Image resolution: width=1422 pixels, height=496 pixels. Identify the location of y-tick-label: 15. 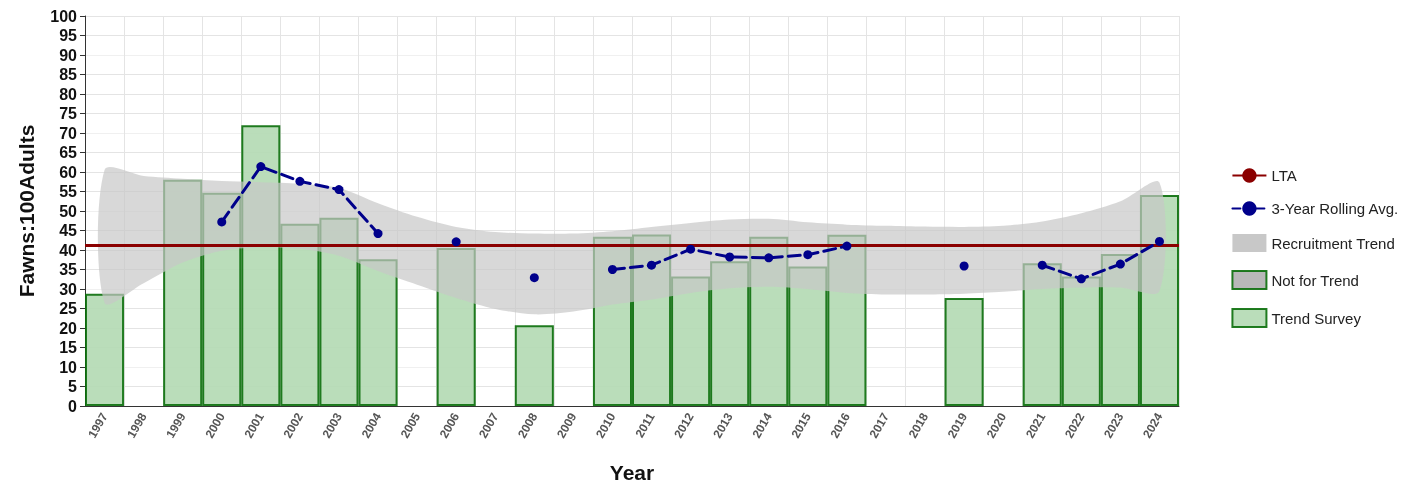
(68, 347).